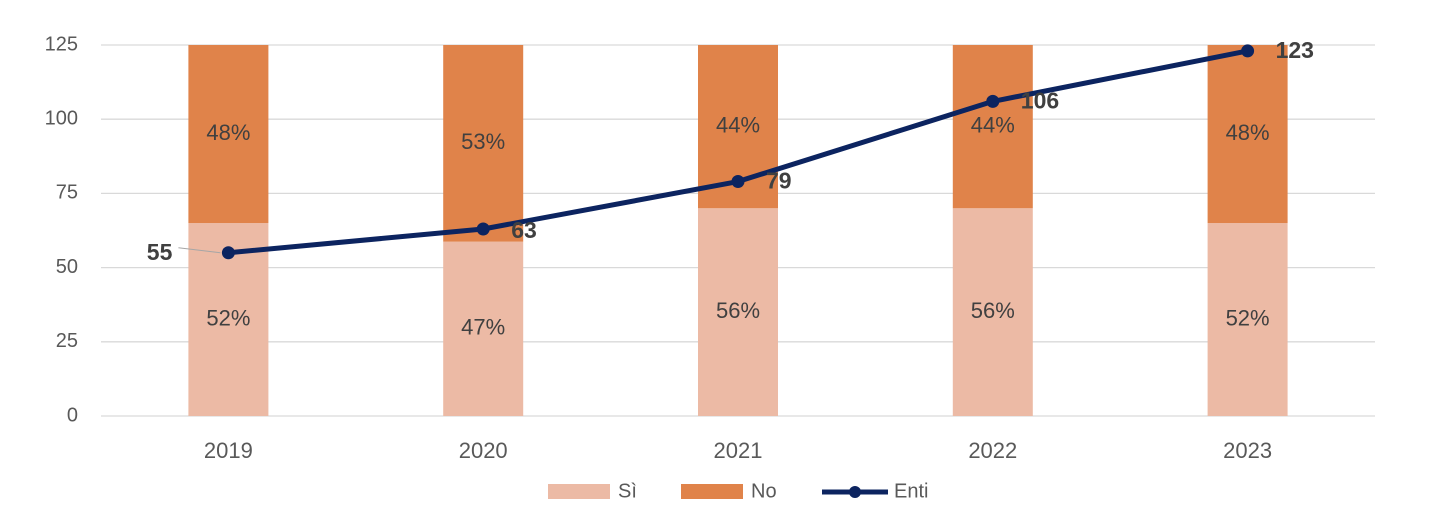  I want to click on y-tick-label: 125, so click(61, 44).